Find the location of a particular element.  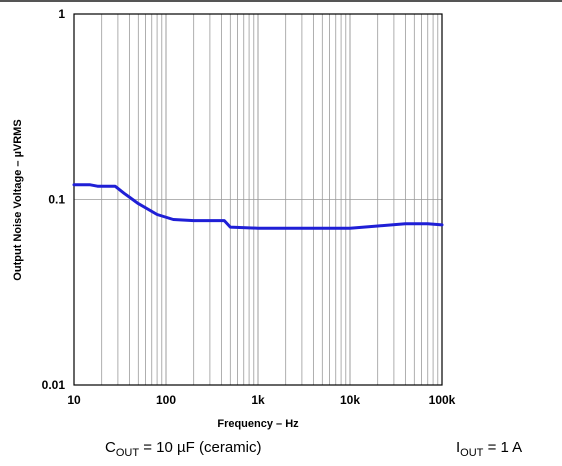

x-tick-label: 100 is located at coordinates (166, 400).